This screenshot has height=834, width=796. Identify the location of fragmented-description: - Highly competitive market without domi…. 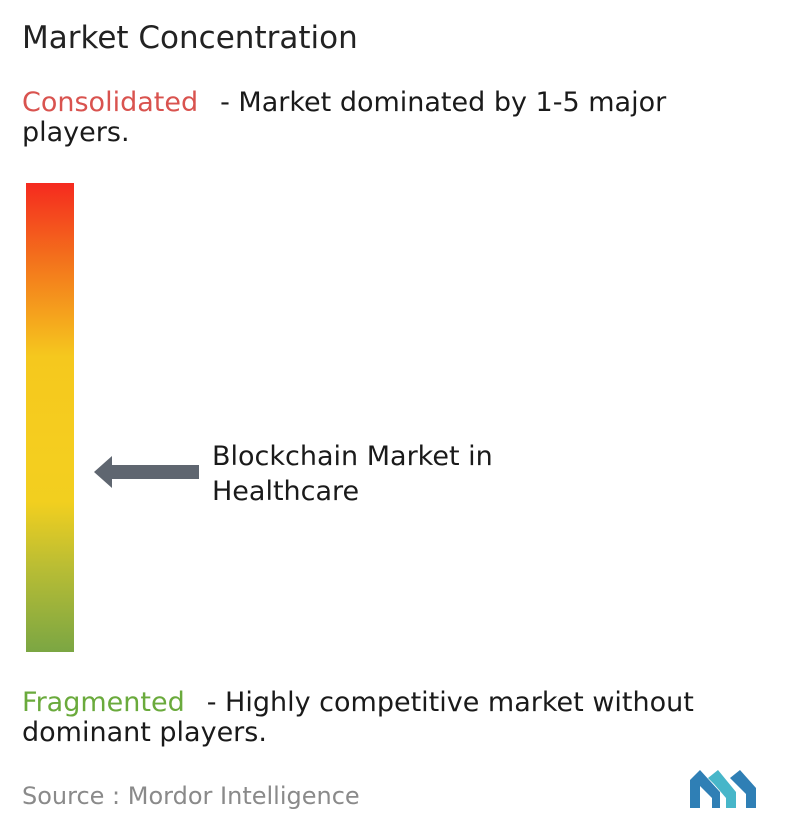
(358, 717).